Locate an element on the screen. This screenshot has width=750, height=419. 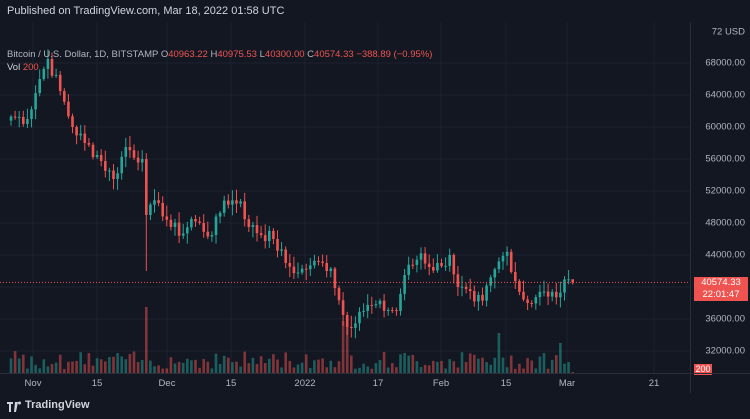
time-tick: 21 is located at coordinates (654, 383).